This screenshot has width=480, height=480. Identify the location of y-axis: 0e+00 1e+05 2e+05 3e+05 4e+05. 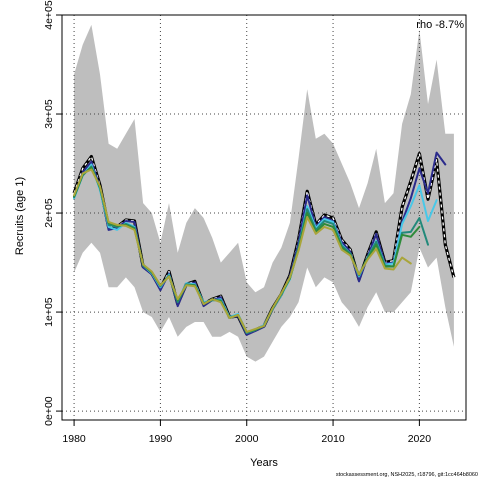
(52, 213).